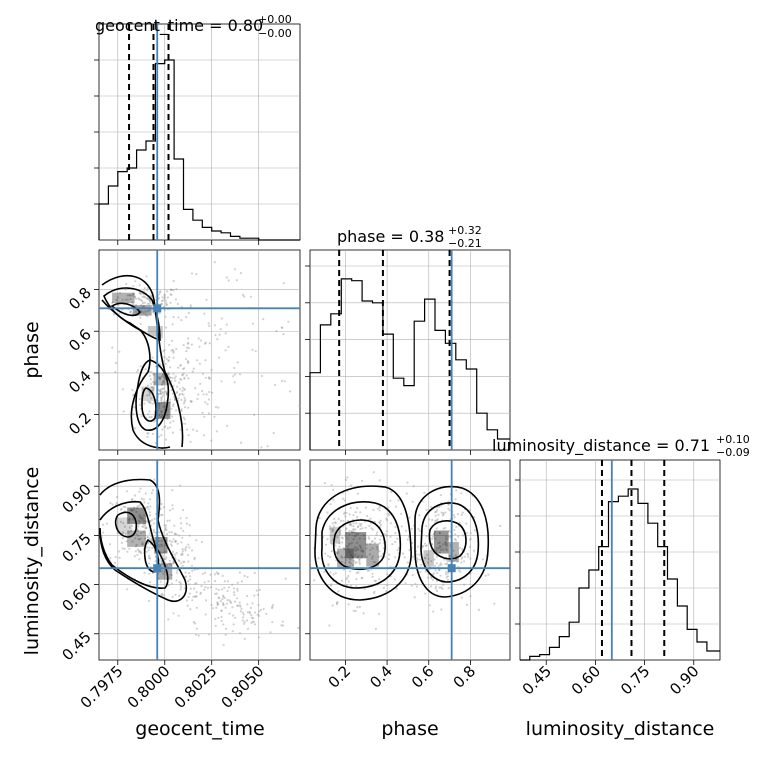  Describe the element at coordinates (76, 498) in the screenshot. I see `y-tick-label: 0.90` at that location.